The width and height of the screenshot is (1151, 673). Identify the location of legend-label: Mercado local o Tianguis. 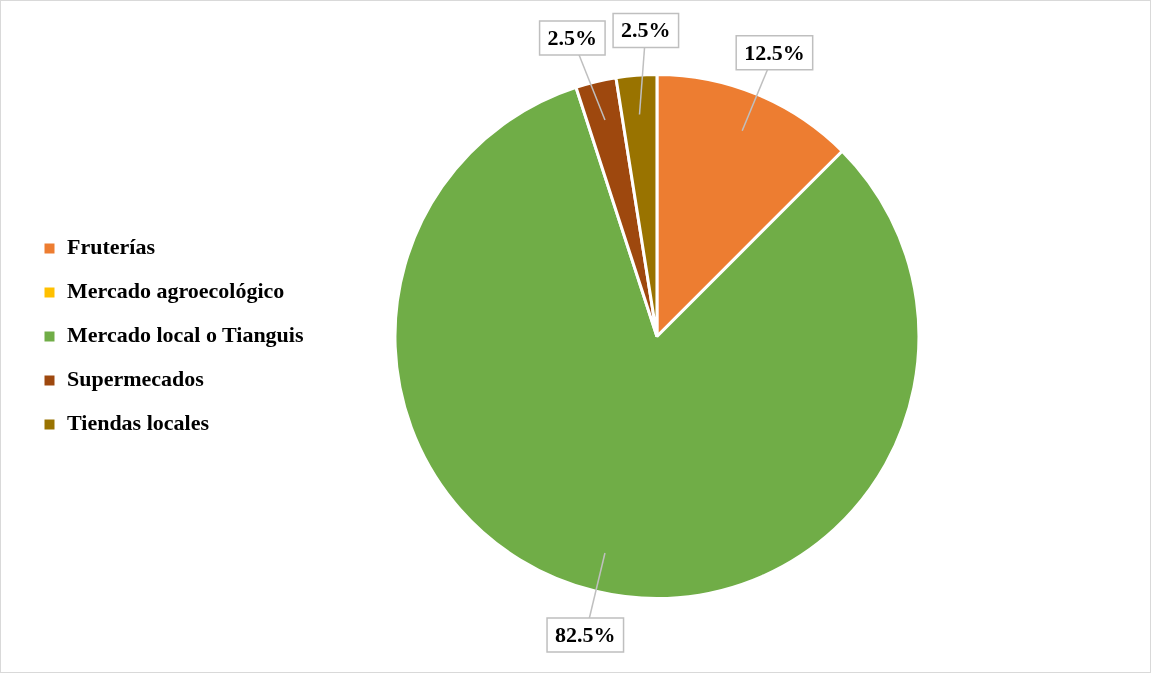
(185, 335).